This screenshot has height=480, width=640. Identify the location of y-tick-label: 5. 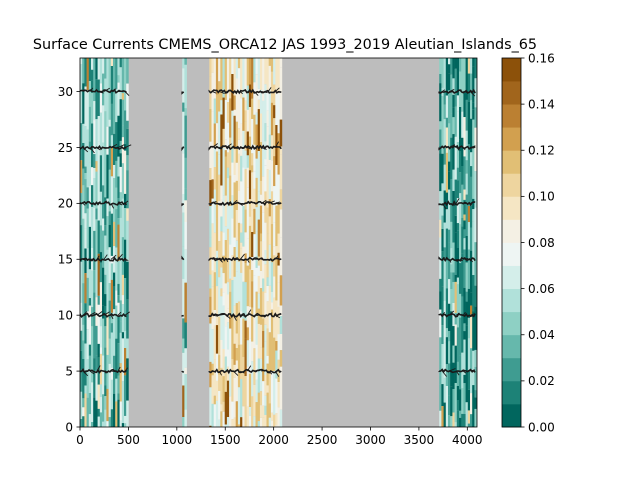
(69, 371).